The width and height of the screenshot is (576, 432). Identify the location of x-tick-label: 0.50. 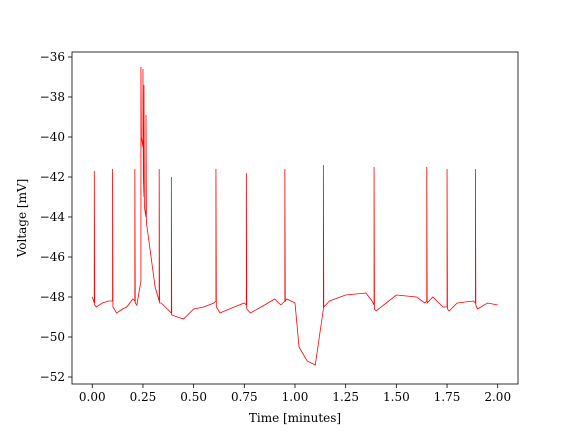
(193, 397).